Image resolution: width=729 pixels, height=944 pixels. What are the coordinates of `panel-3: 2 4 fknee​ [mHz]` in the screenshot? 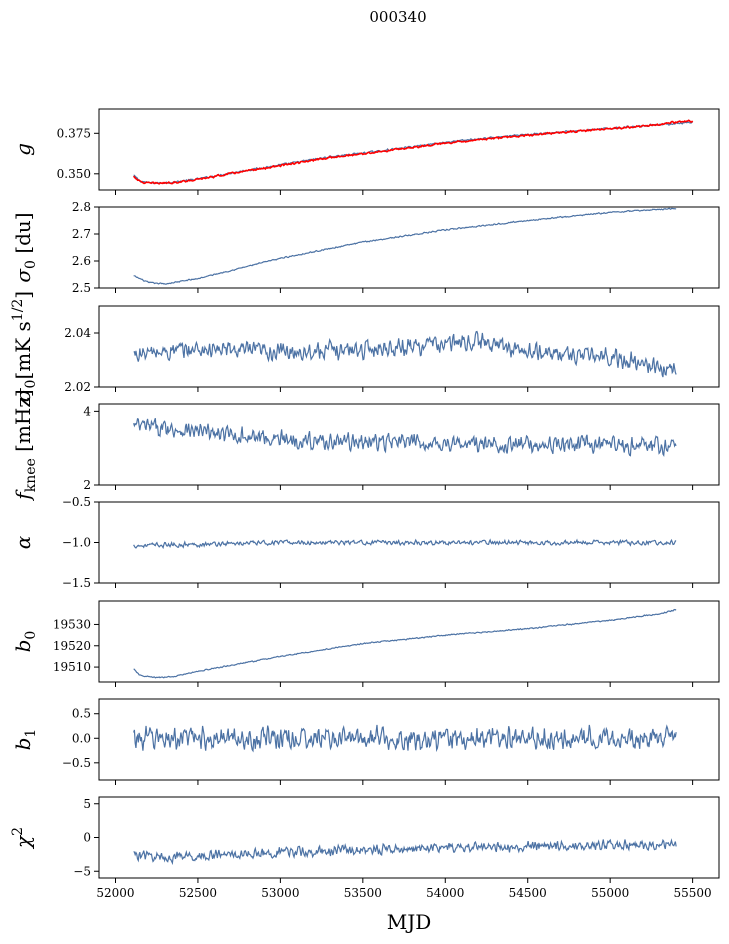 It's located at (365, 445).